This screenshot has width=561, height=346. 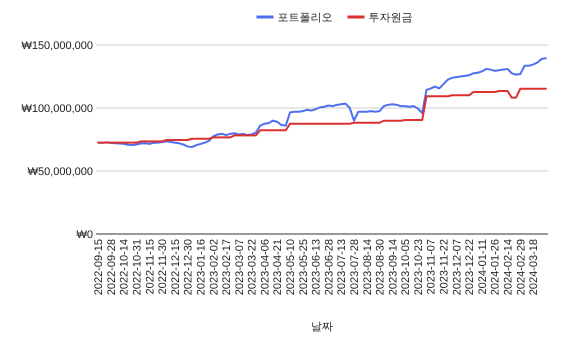 What do you see at coordinates (60, 172) in the screenshot?
I see `y-tick-label: ₩50,000,000` at bounding box center [60, 172].